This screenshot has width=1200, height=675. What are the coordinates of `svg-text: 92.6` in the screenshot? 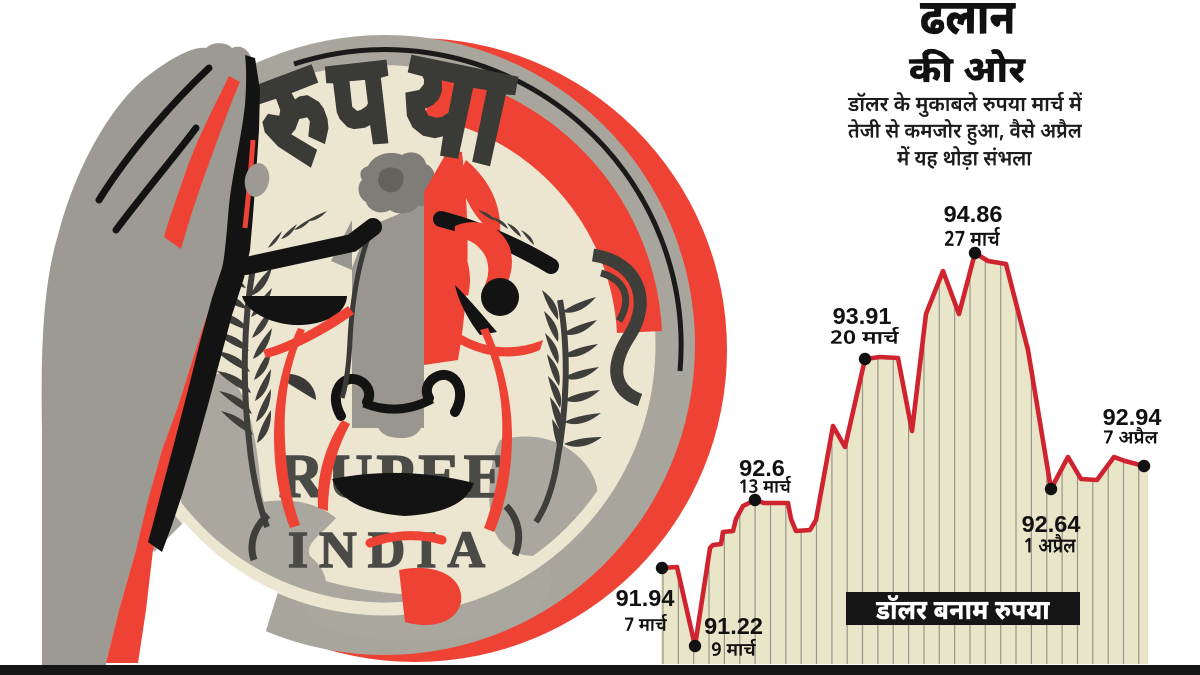 It's located at (762, 468).